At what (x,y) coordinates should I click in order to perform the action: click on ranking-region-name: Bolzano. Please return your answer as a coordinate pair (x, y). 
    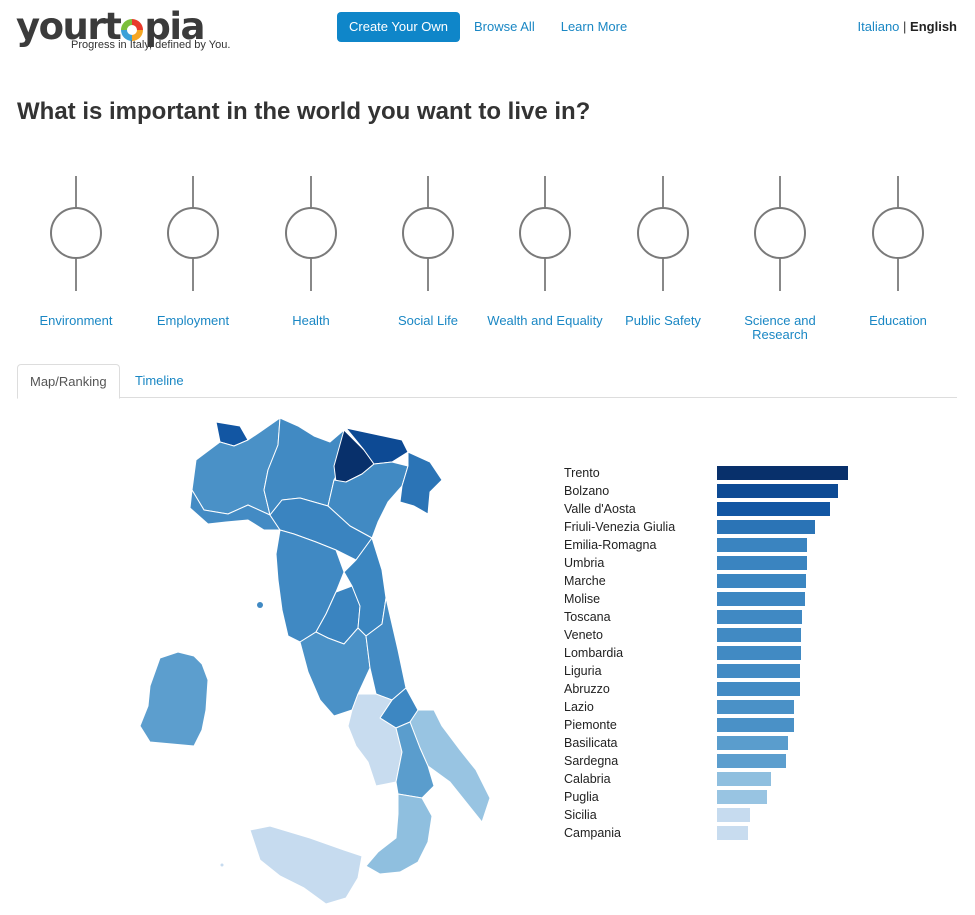
    Looking at the image, I should click on (587, 491).